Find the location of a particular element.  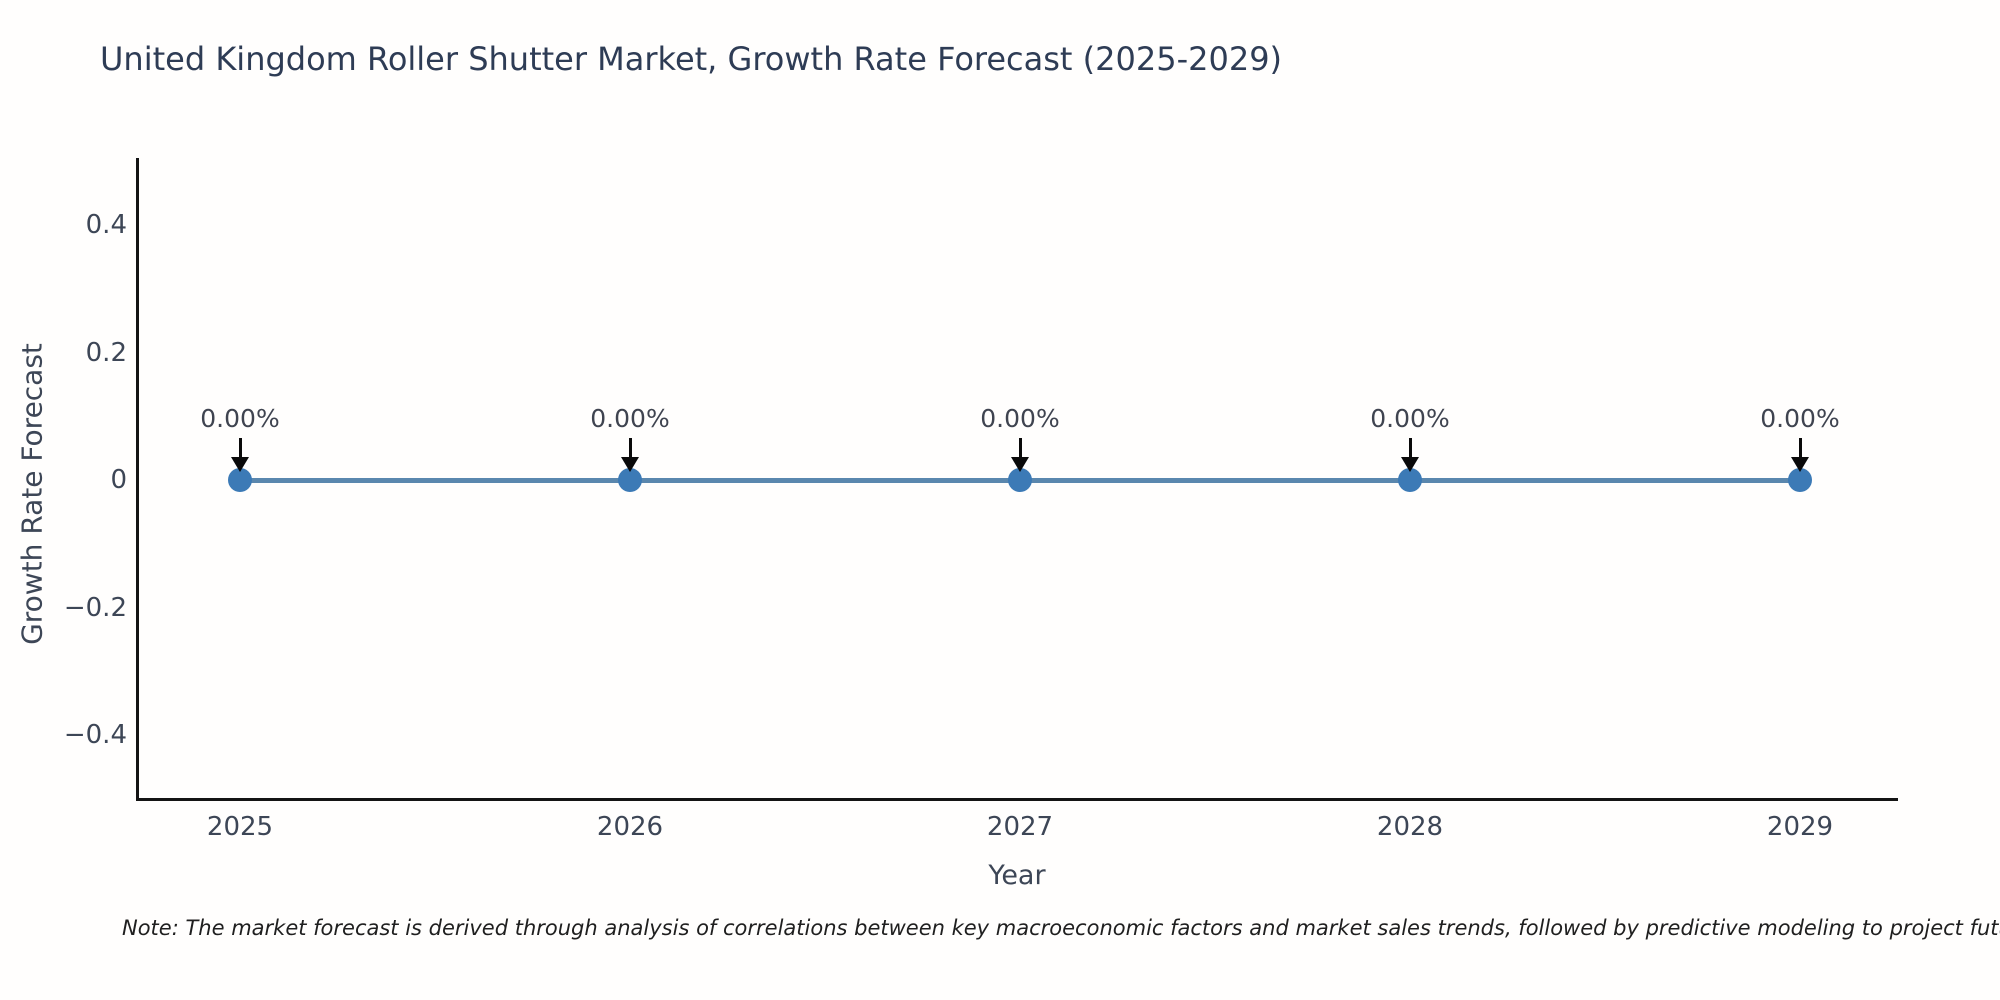

x-tick-label: 2026 is located at coordinates (630, 827).